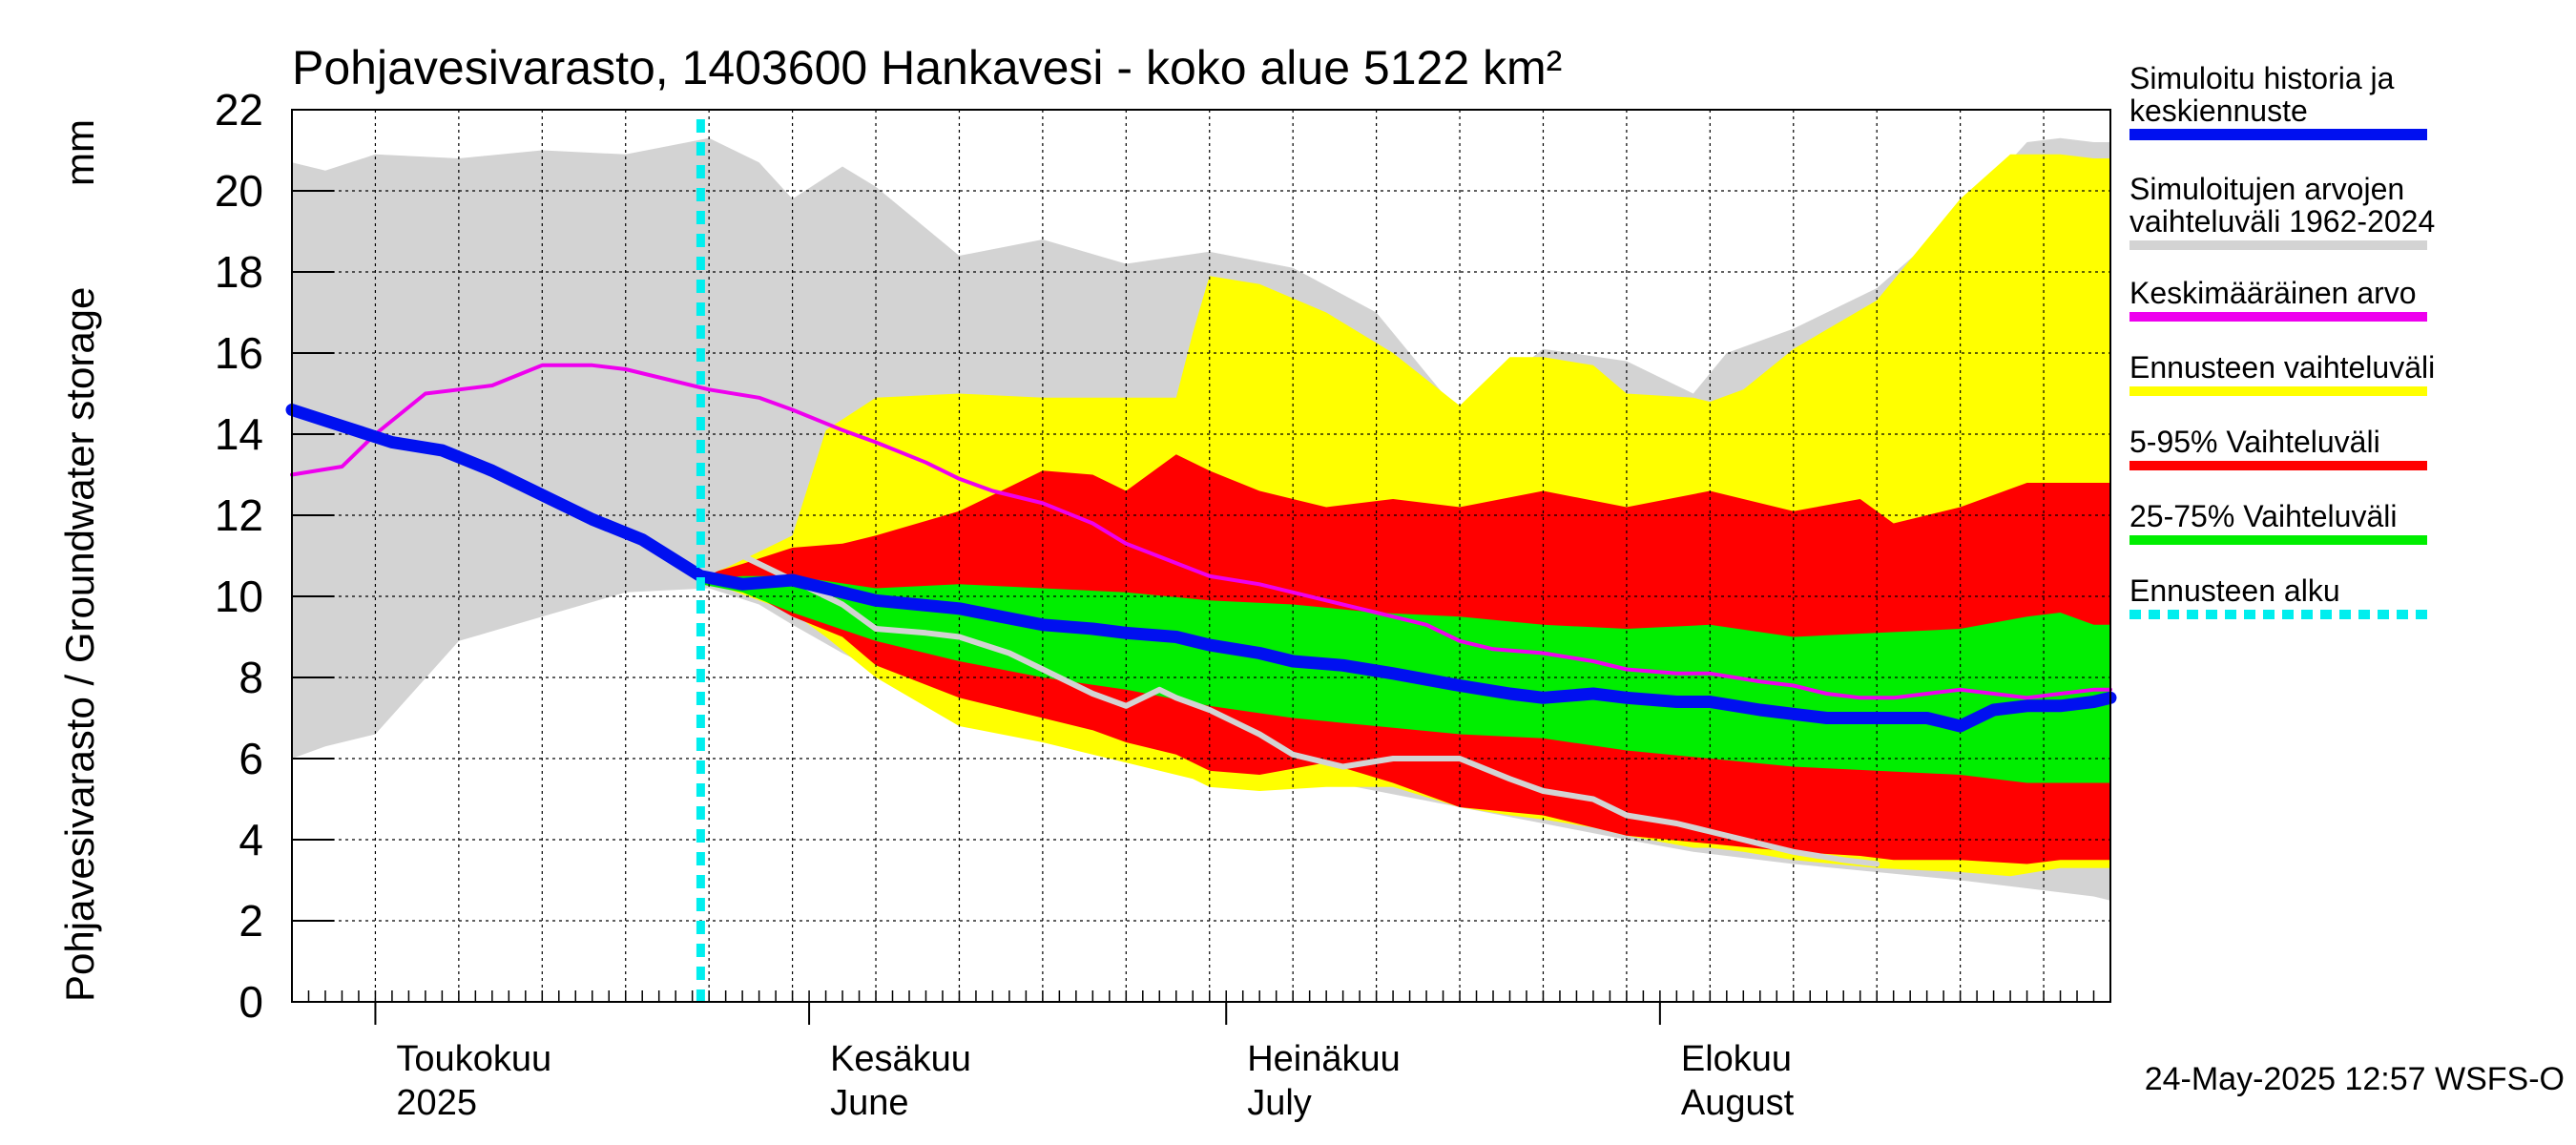 This screenshot has width=2576, height=1145. I want to click on y-tick-label: 2, so click(251, 921).